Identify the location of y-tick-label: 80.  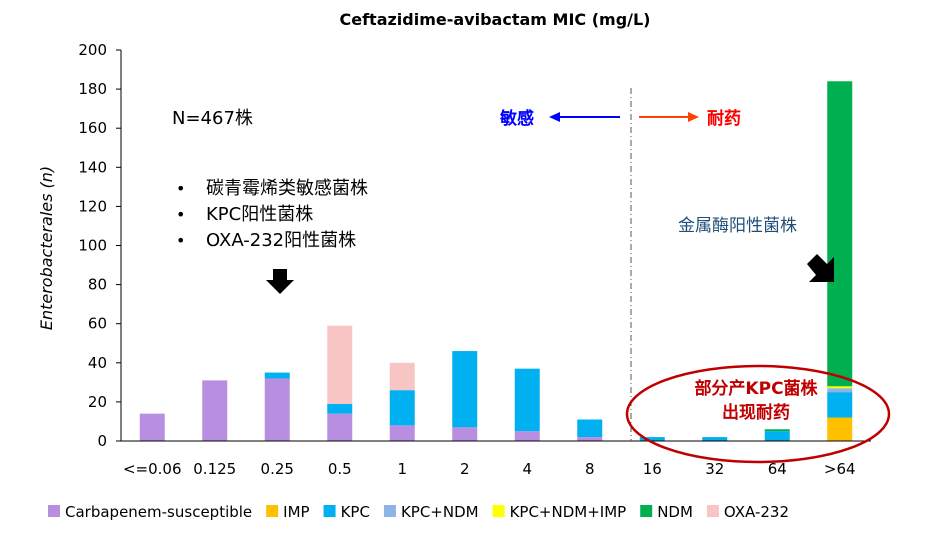
(97, 285).